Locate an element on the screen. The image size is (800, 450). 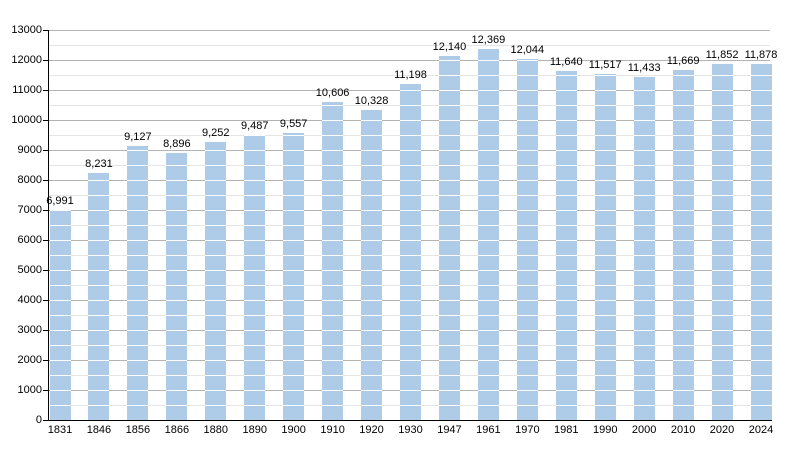
y-tick-label: 5000 is located at coordinates (29, 270).